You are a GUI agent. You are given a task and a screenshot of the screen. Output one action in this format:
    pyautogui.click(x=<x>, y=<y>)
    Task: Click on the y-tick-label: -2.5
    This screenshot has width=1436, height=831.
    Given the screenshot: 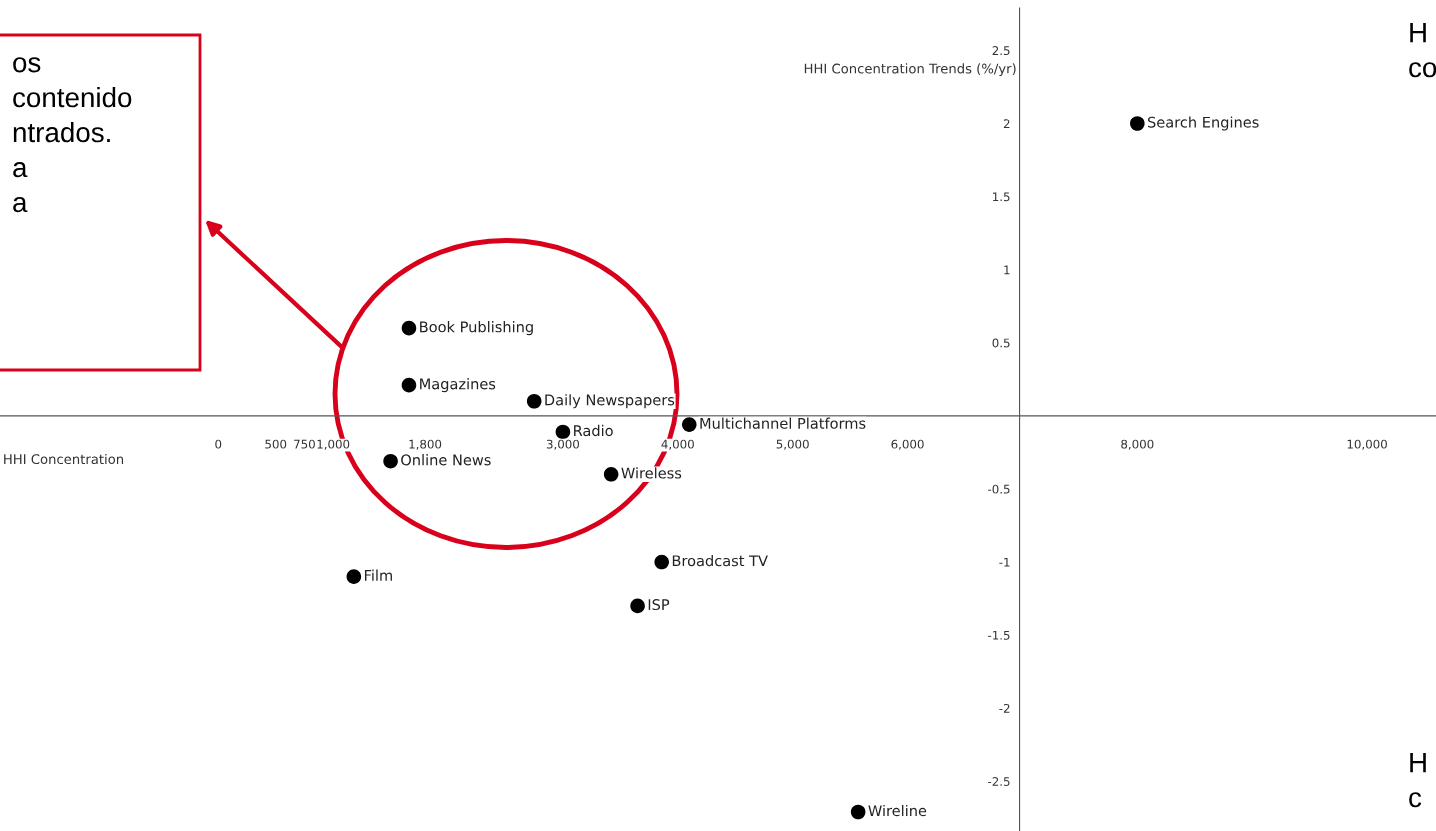 What is the action you would take?
    pyautogui.click(x=999, y=781)
    